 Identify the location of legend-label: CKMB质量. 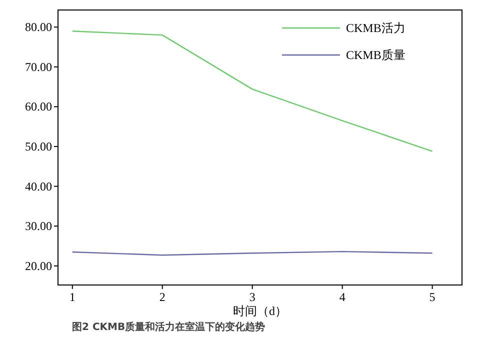
(376, 55).